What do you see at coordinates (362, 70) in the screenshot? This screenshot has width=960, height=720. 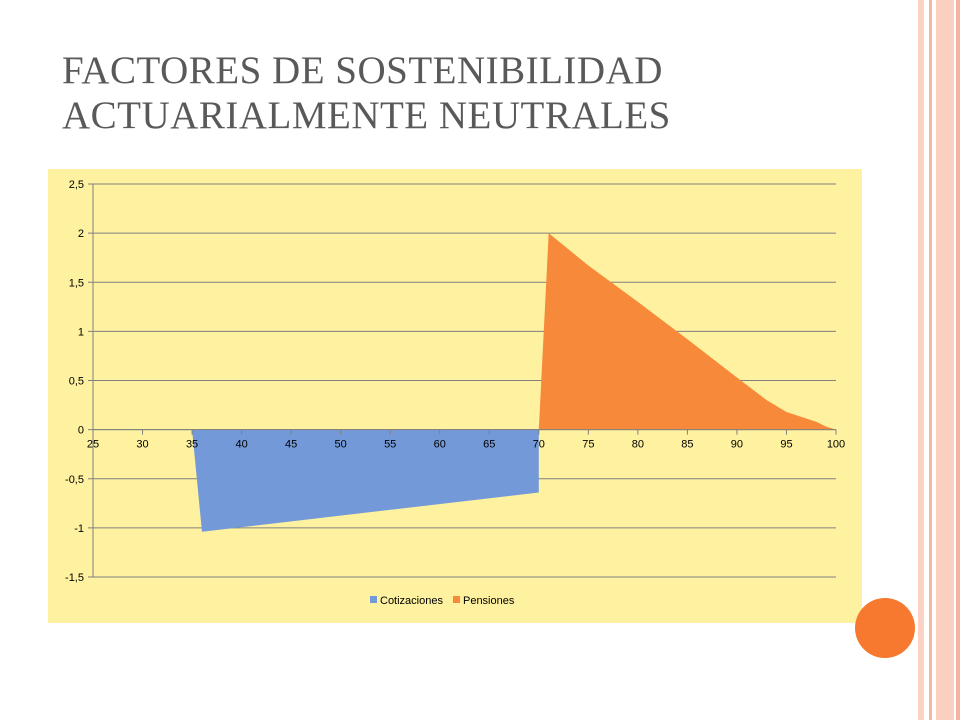 I see `title-line-1: FACTORES DE SOSTENIBILIDAD` at bounding box center [362, 70].